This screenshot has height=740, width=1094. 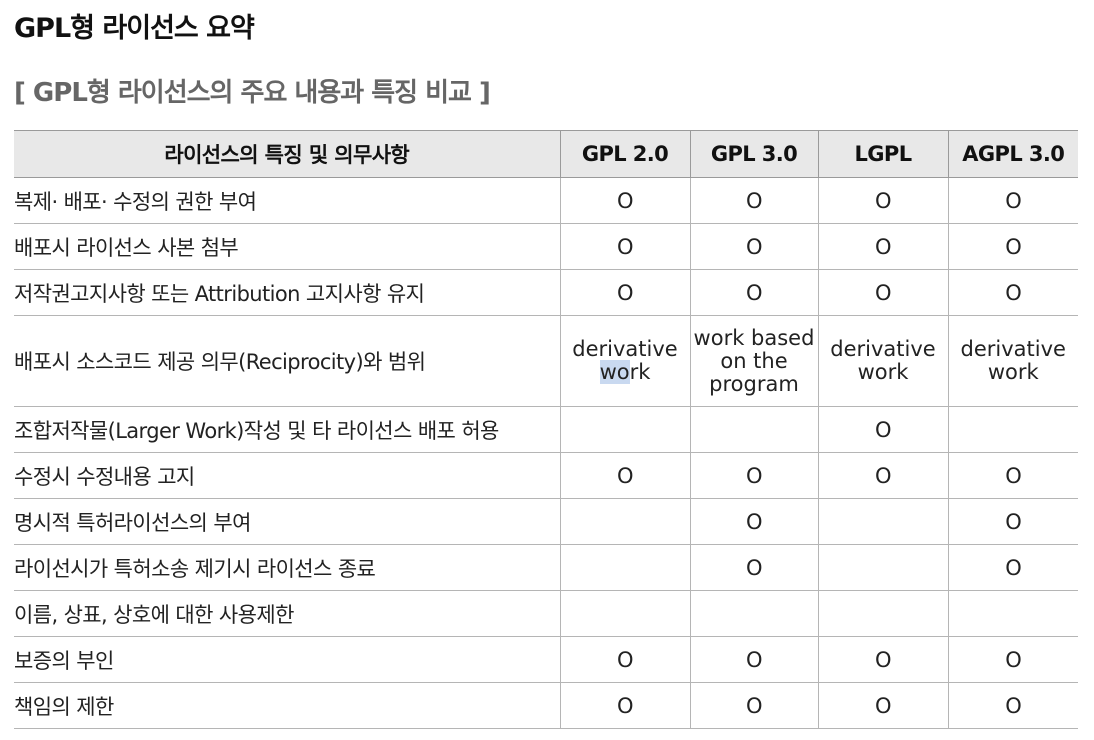 I want to click on gpl3-scope-line: on the, so click(x=754, y=360).